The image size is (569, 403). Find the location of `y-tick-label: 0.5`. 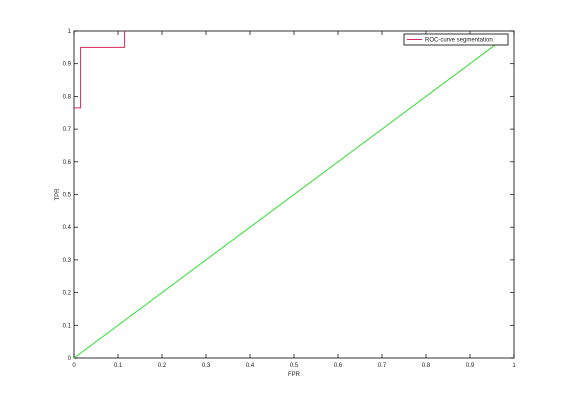

y-tick-label: 0.5 is located at coordinates (67, 196).